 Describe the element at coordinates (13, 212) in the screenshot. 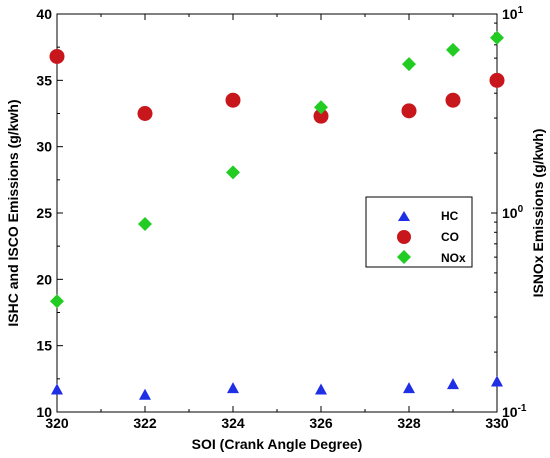

I see `y-axis-title: ISHC and ISCO Emissions (g/kwh)` at that location.